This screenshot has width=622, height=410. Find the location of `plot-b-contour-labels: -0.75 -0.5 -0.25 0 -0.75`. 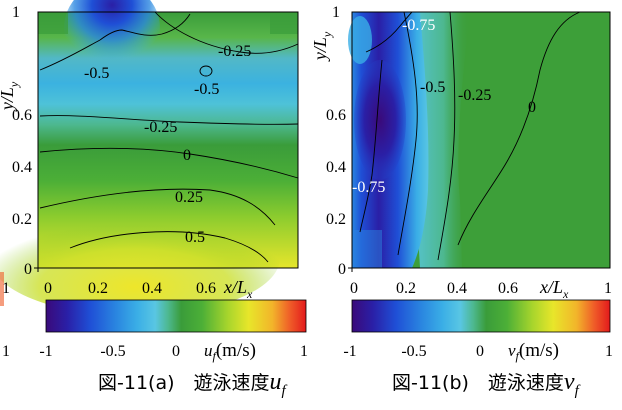

plot-b-contour-labels: -0.75 -0.5 -0.25 0 -0.75 is located at coordinates (444, 106).